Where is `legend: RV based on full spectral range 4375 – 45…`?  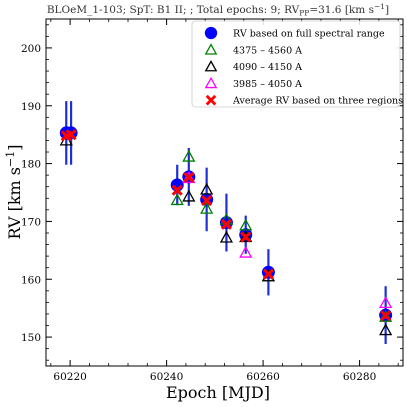 legend: RV based on full spectral range 4375 – 45… is located at coordinates (297, 64).